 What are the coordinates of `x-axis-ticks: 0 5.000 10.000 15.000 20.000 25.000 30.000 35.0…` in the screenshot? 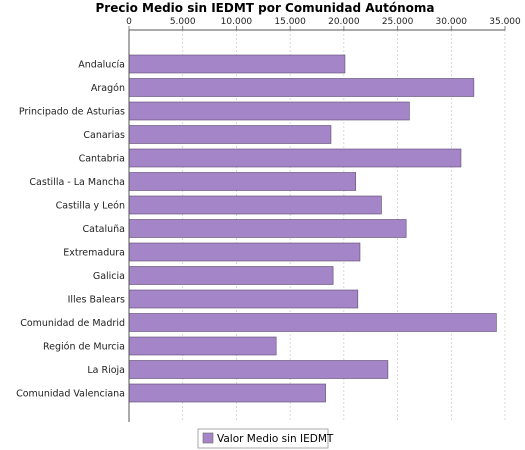 It's located at (323, 23).